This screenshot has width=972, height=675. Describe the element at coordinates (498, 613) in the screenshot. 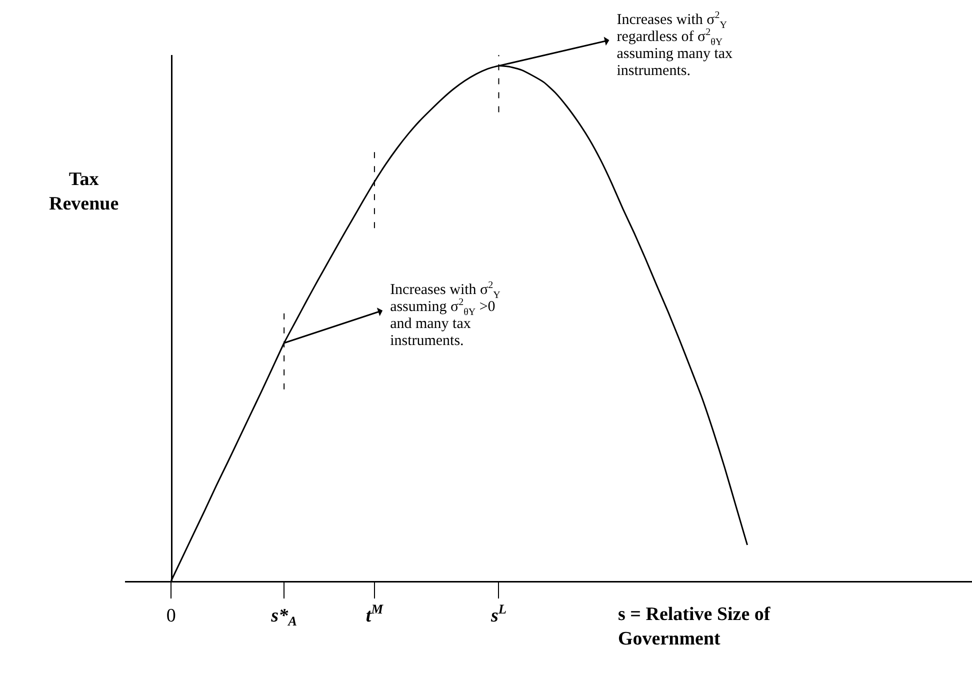

I see `x-tick-label: s$^{L}$` at that location.